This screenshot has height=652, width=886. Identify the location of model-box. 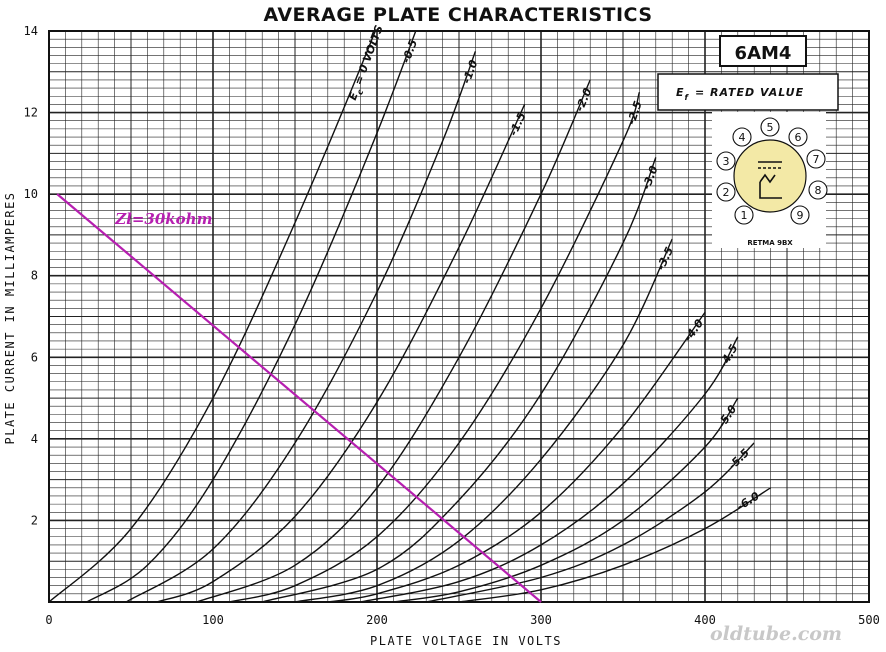
(763, 51).